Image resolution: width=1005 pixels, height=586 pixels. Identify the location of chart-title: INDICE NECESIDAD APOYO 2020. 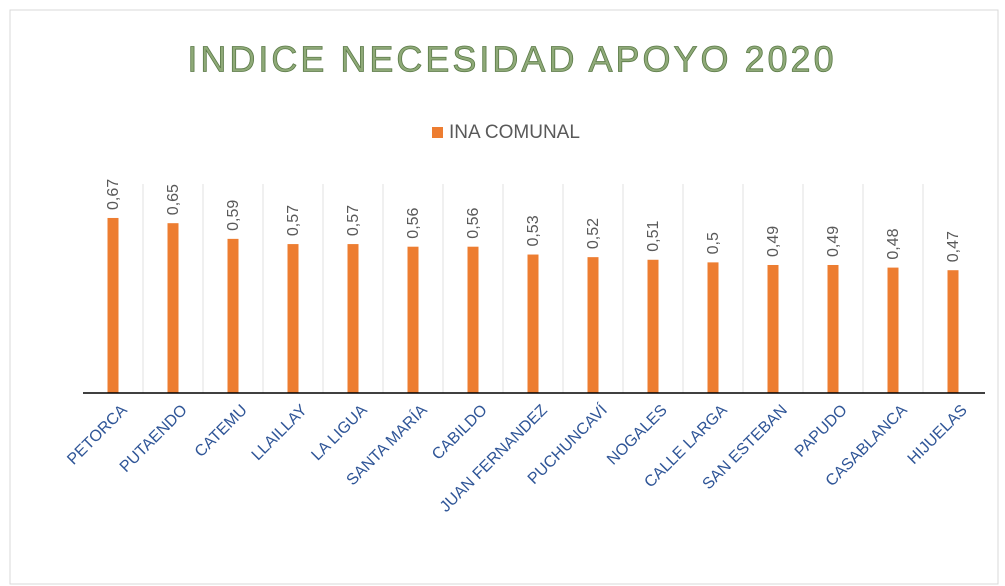
(511, 59).